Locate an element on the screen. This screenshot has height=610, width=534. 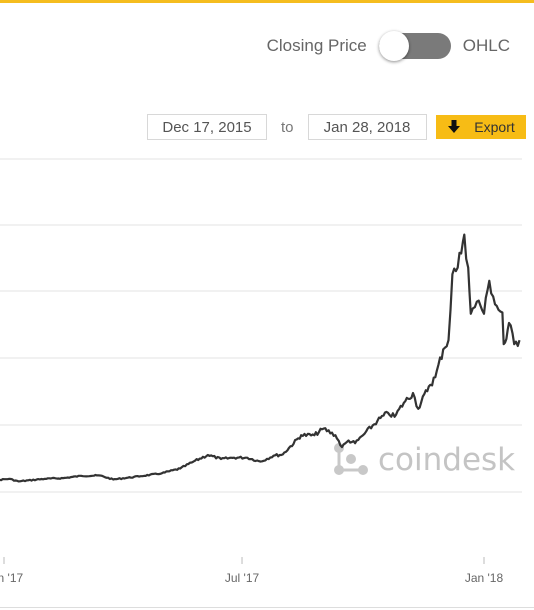
x-axis: Jan '17 Jul '17 Jan '18 is located at coordinates (251, 571).